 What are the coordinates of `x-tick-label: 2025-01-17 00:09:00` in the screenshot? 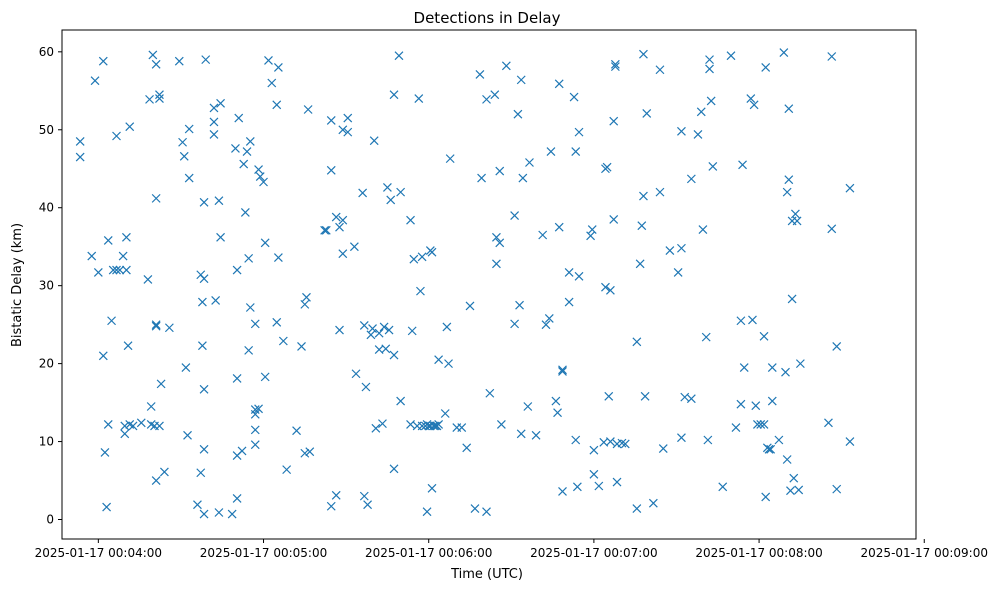 It's located at (924, 553).